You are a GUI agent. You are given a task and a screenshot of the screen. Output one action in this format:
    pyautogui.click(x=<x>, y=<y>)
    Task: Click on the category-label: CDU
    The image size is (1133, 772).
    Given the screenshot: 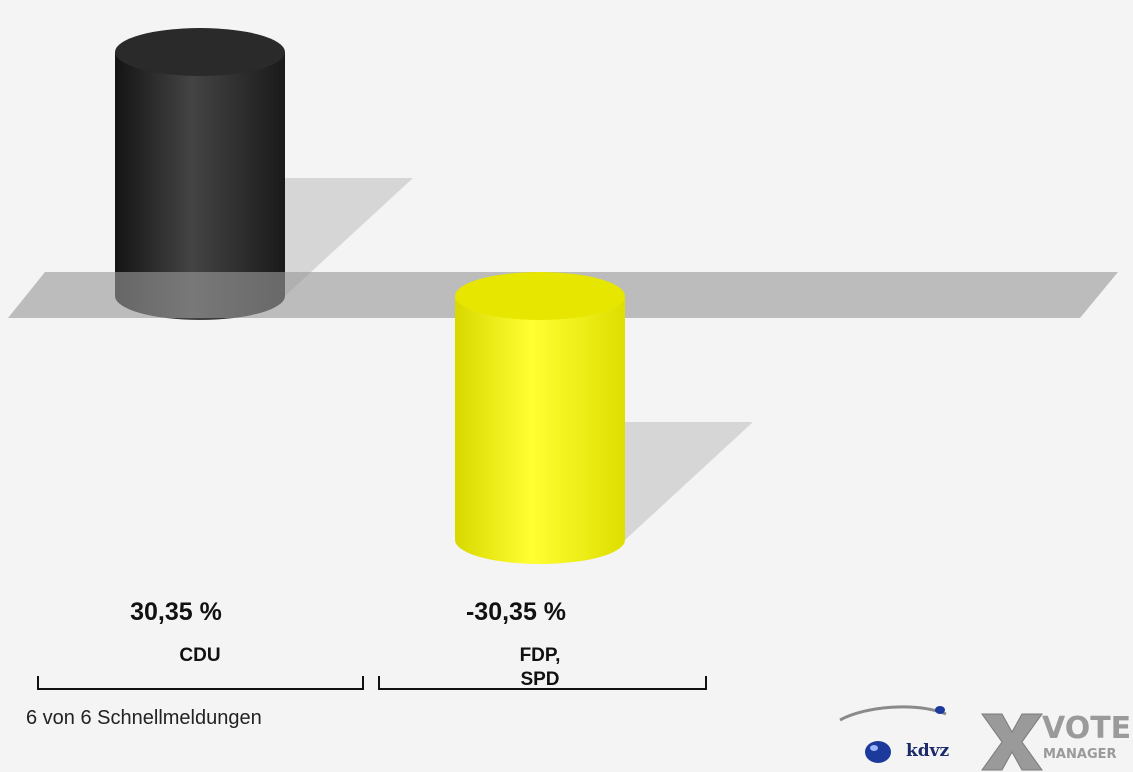 What is the action you would take?
    pyautogui.click(x=200, y=655)
    